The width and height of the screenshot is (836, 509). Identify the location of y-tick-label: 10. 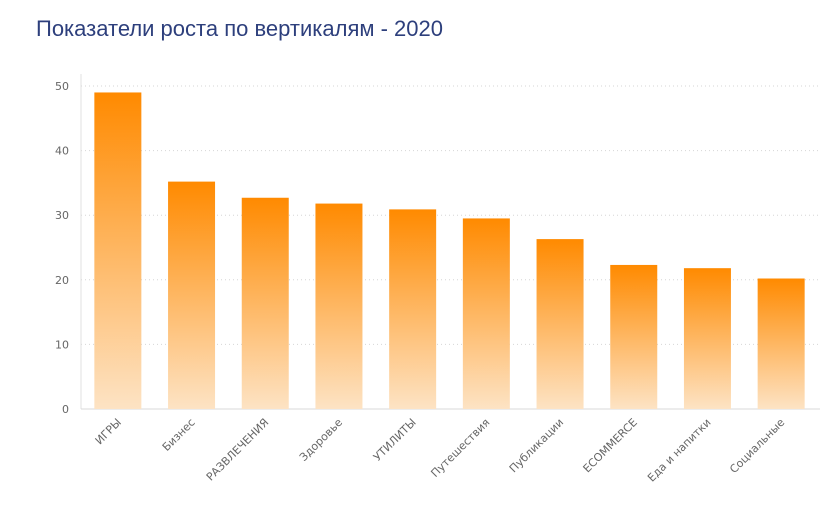
(62, 344).